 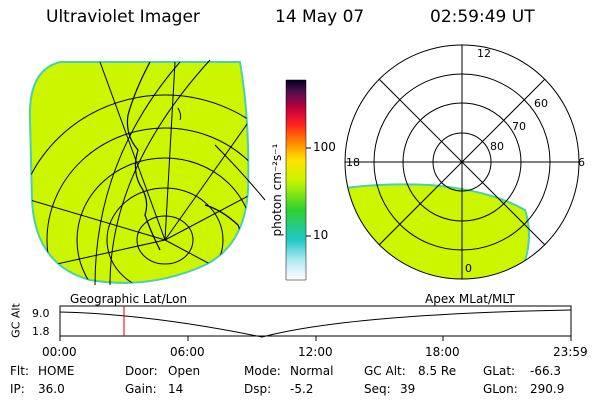 What do you see at coordinates (353, 162) in the screenshot?
I see `mlt-label-18: 18` at bounding box center [353, 162].